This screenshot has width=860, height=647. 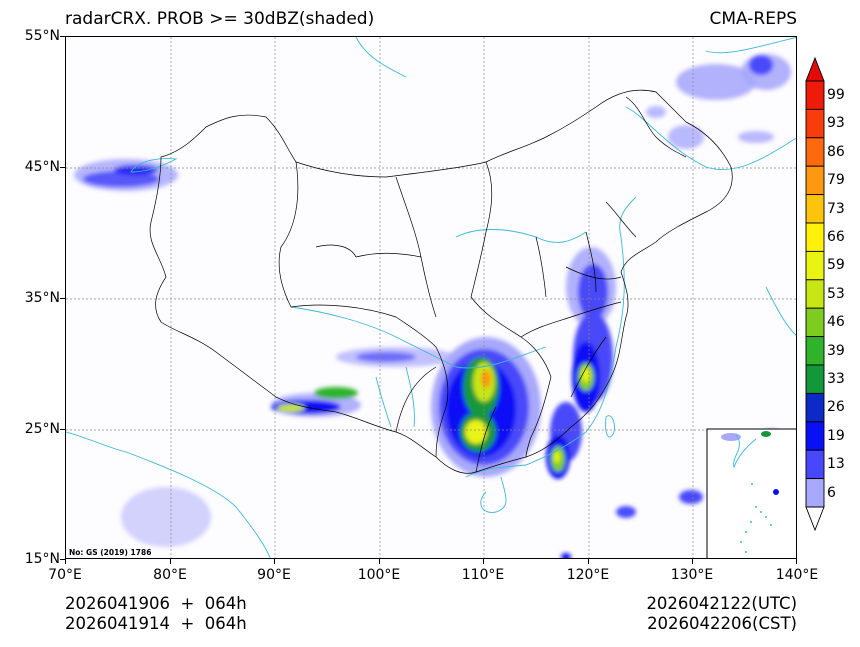 I want to click on init-time-cst: 2026041914 + 064h, so click(x=156, y=623).